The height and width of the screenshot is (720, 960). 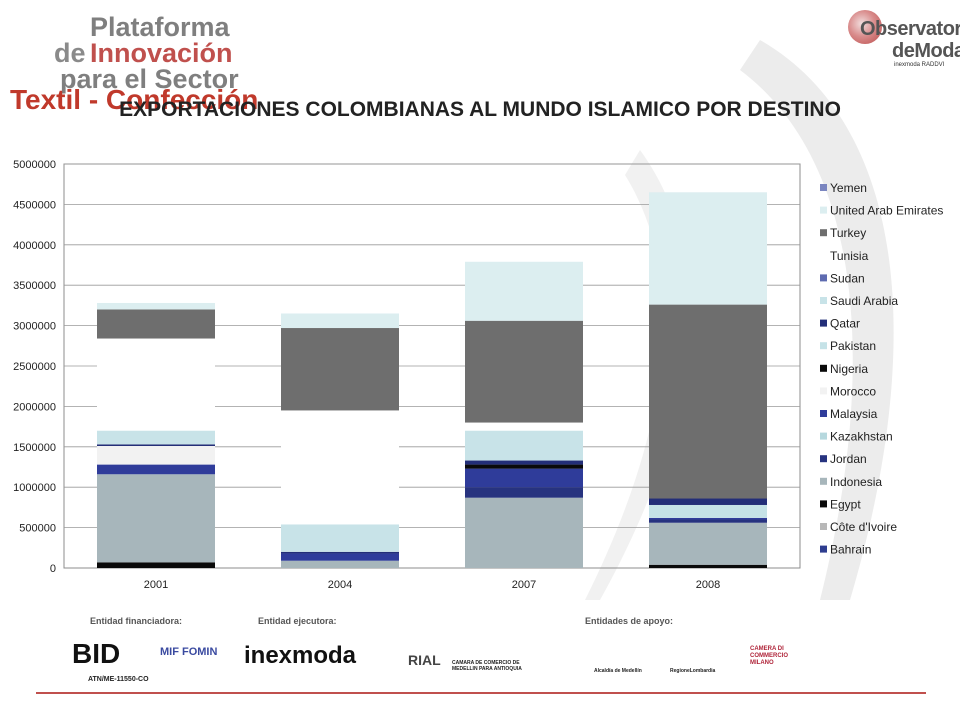 What do you see at coordinates (34, 407) in the screenshot?
I see `y-tick-label: 2000000` at bounding box center [34, 407].